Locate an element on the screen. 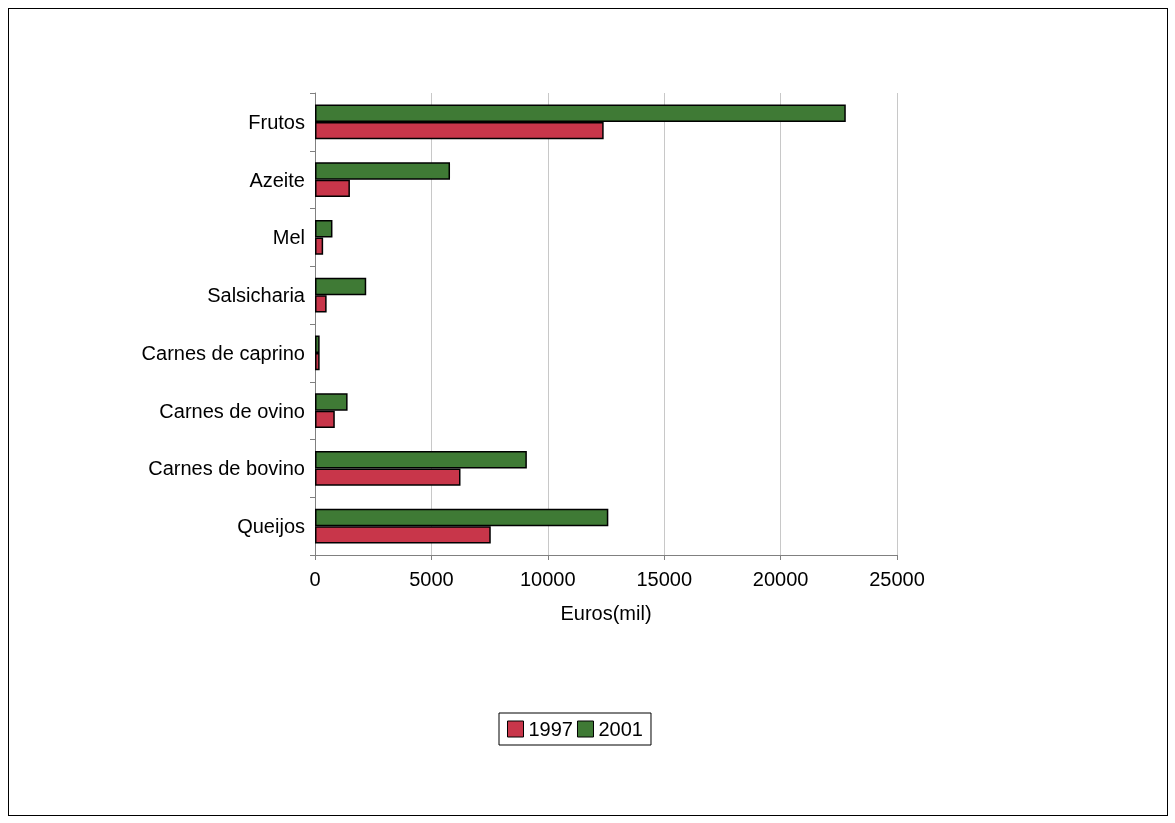 This screenshot has width=1175, height=823. y-tick-label: Frutos is located at coordinates (276, 121).